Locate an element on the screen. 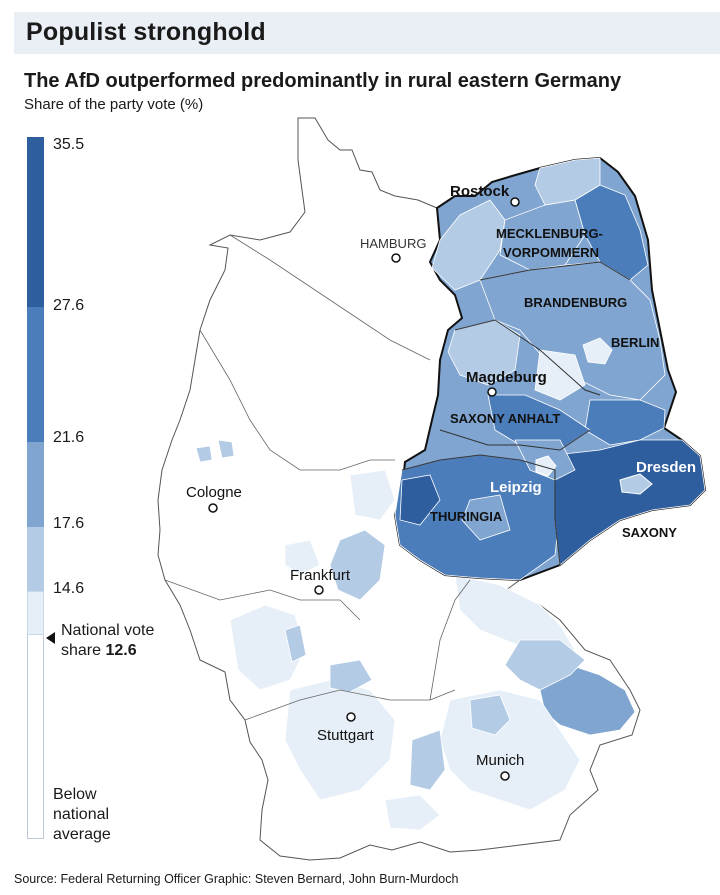 The image size is (720, 895). region-thuringia-center is located at coordinates (486, 517).